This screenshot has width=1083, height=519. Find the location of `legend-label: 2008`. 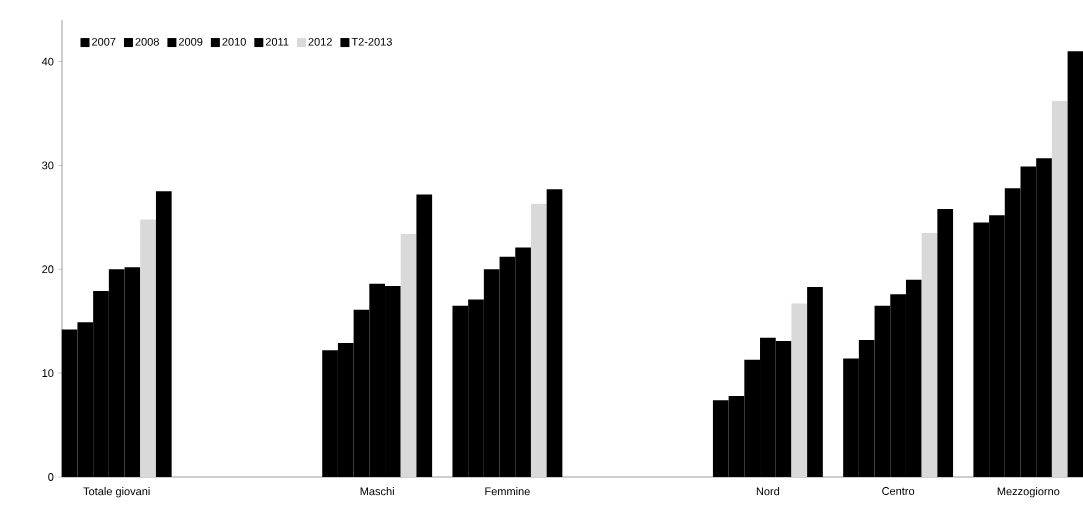

legend-label: 2008 is located at coordinates (147, 41).